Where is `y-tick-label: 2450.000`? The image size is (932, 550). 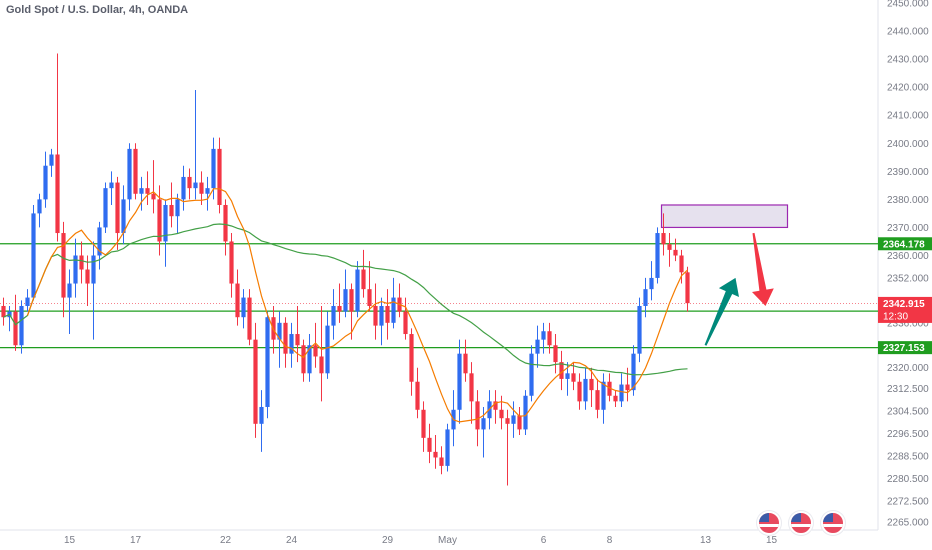 y-tick-label: 2450.000 is located at coordinates (908, 5).